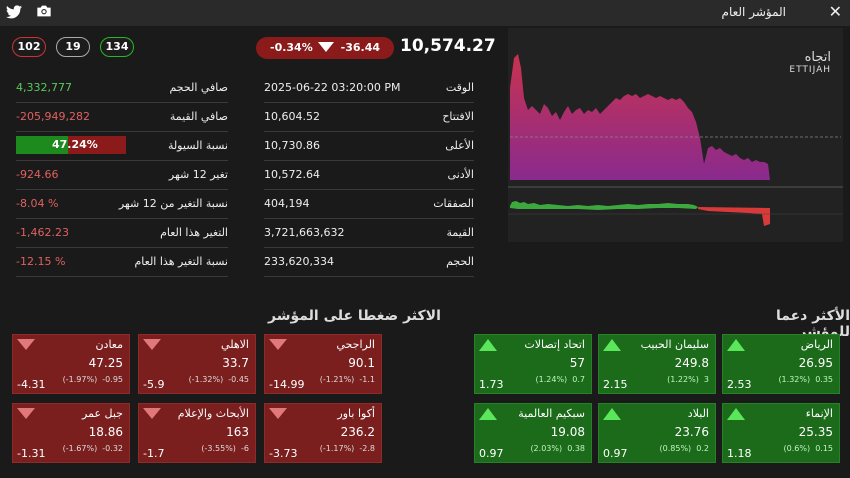 The image size is (850, 478). What do you see at coordinates (460, 174) in the screenshot?
I see `stat-label: الأدنى` at bounding box center [460, 174].